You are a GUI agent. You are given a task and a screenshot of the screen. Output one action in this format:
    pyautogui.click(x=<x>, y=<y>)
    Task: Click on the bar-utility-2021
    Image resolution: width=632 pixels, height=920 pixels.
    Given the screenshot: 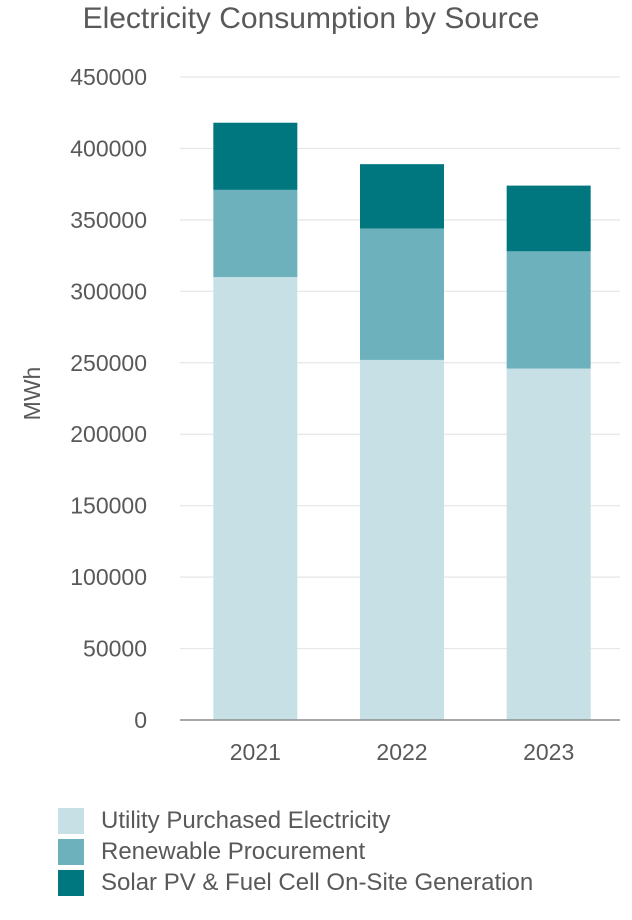 What is the action you would take?
    pyautogui.click(x=255, y=498)
    